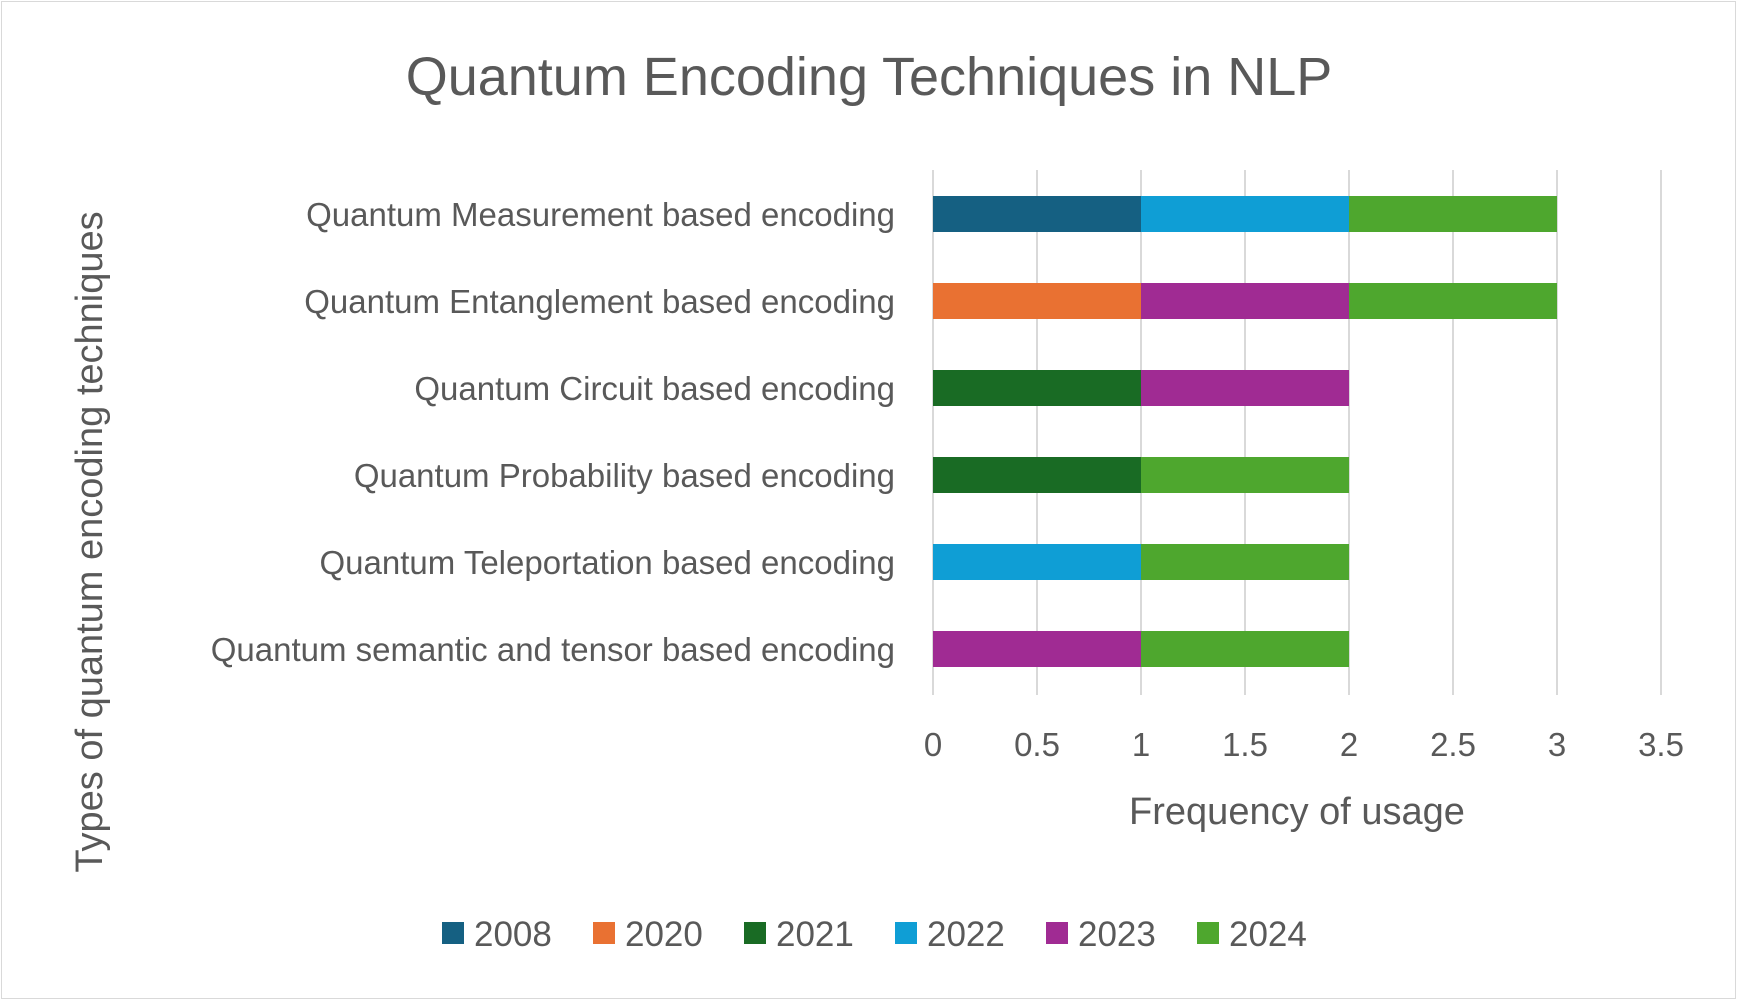  Describe the element at coordinates (906, 933) in the screenshot. I see `legend-swatch-2022` at that location.